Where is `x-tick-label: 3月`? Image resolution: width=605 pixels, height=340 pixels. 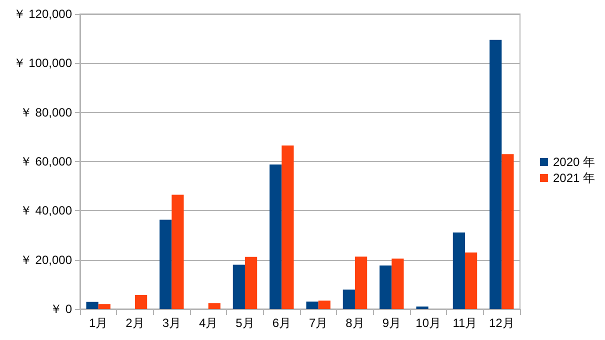 x-tick-label: 3月 is located at coordinates (172, 323).